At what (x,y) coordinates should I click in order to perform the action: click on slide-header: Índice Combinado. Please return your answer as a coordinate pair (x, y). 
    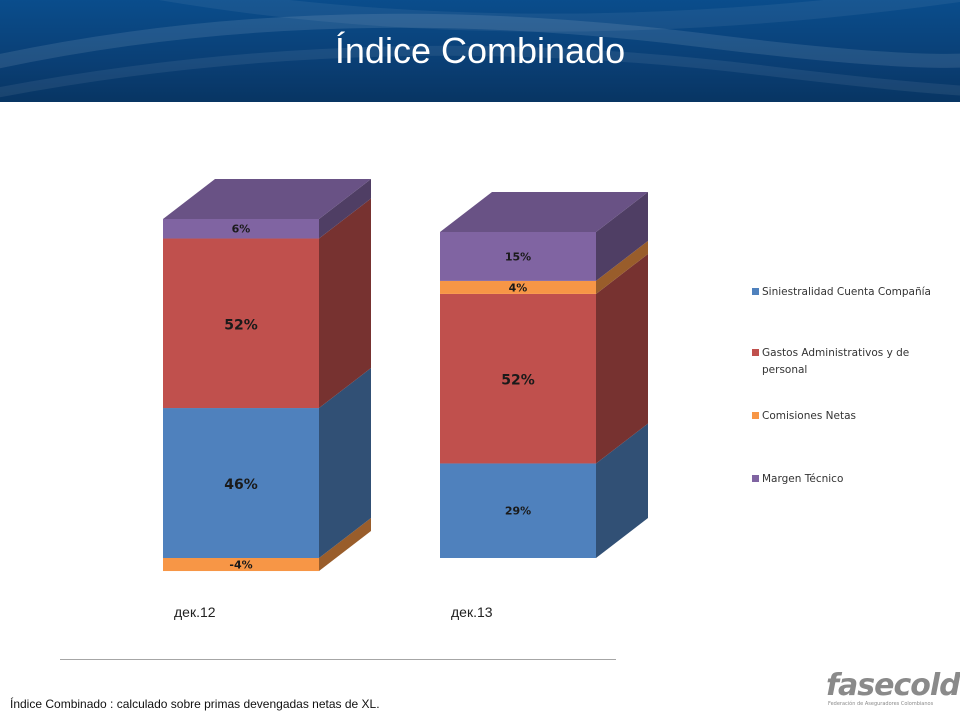
    Looking at the image, I should click on (480, 51).